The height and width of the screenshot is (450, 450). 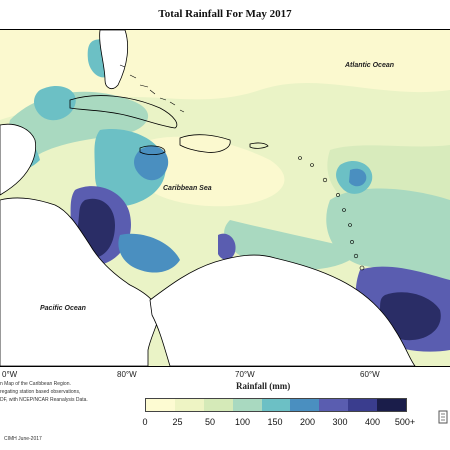 What do you see at coordinates (370, 65) in the screenshot?
I see `atlantic-ocean-label: Atlantic Ocean` at bounding box center [370, 65].